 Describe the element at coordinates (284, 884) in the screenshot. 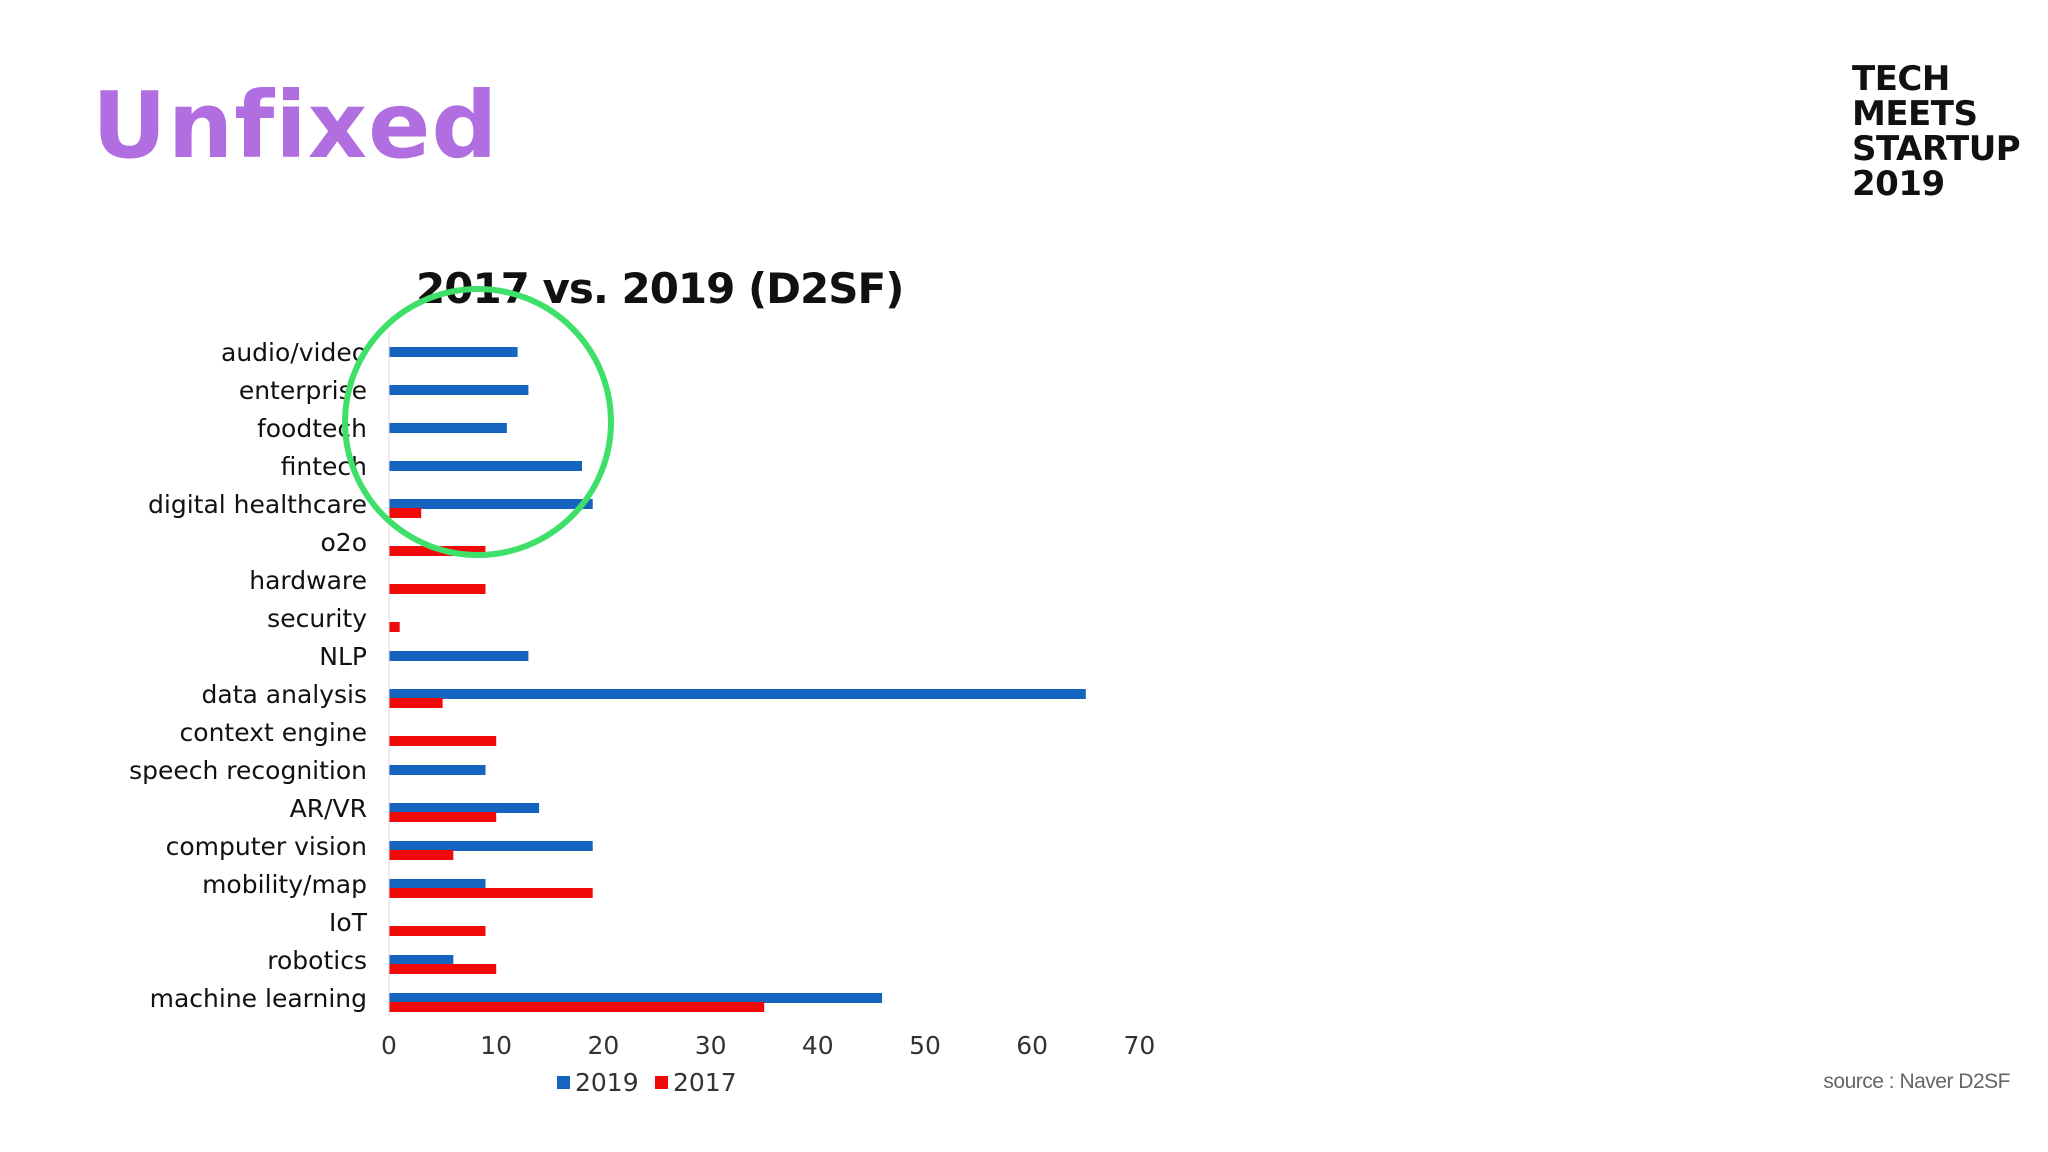

I see `category-label: mobility/map` at that location.